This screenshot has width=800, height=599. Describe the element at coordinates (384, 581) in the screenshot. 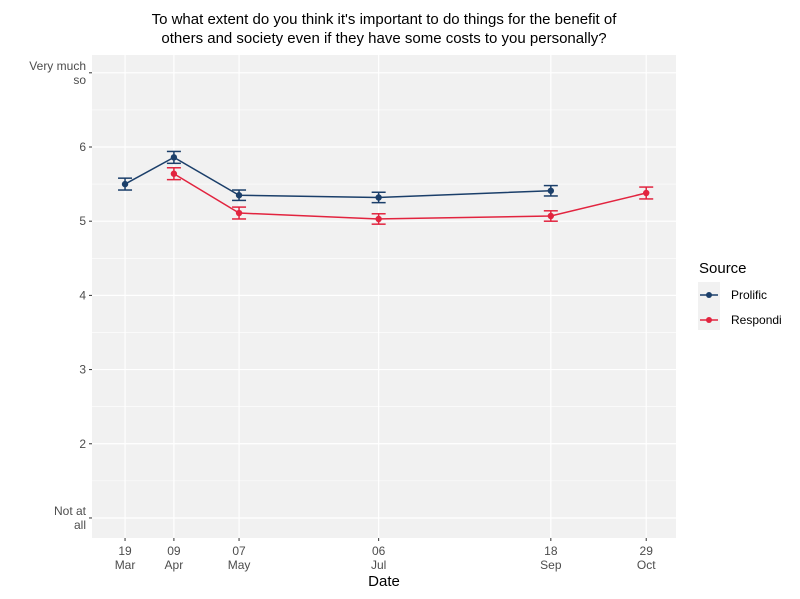

I see `x-axis-title: Date` at that location.